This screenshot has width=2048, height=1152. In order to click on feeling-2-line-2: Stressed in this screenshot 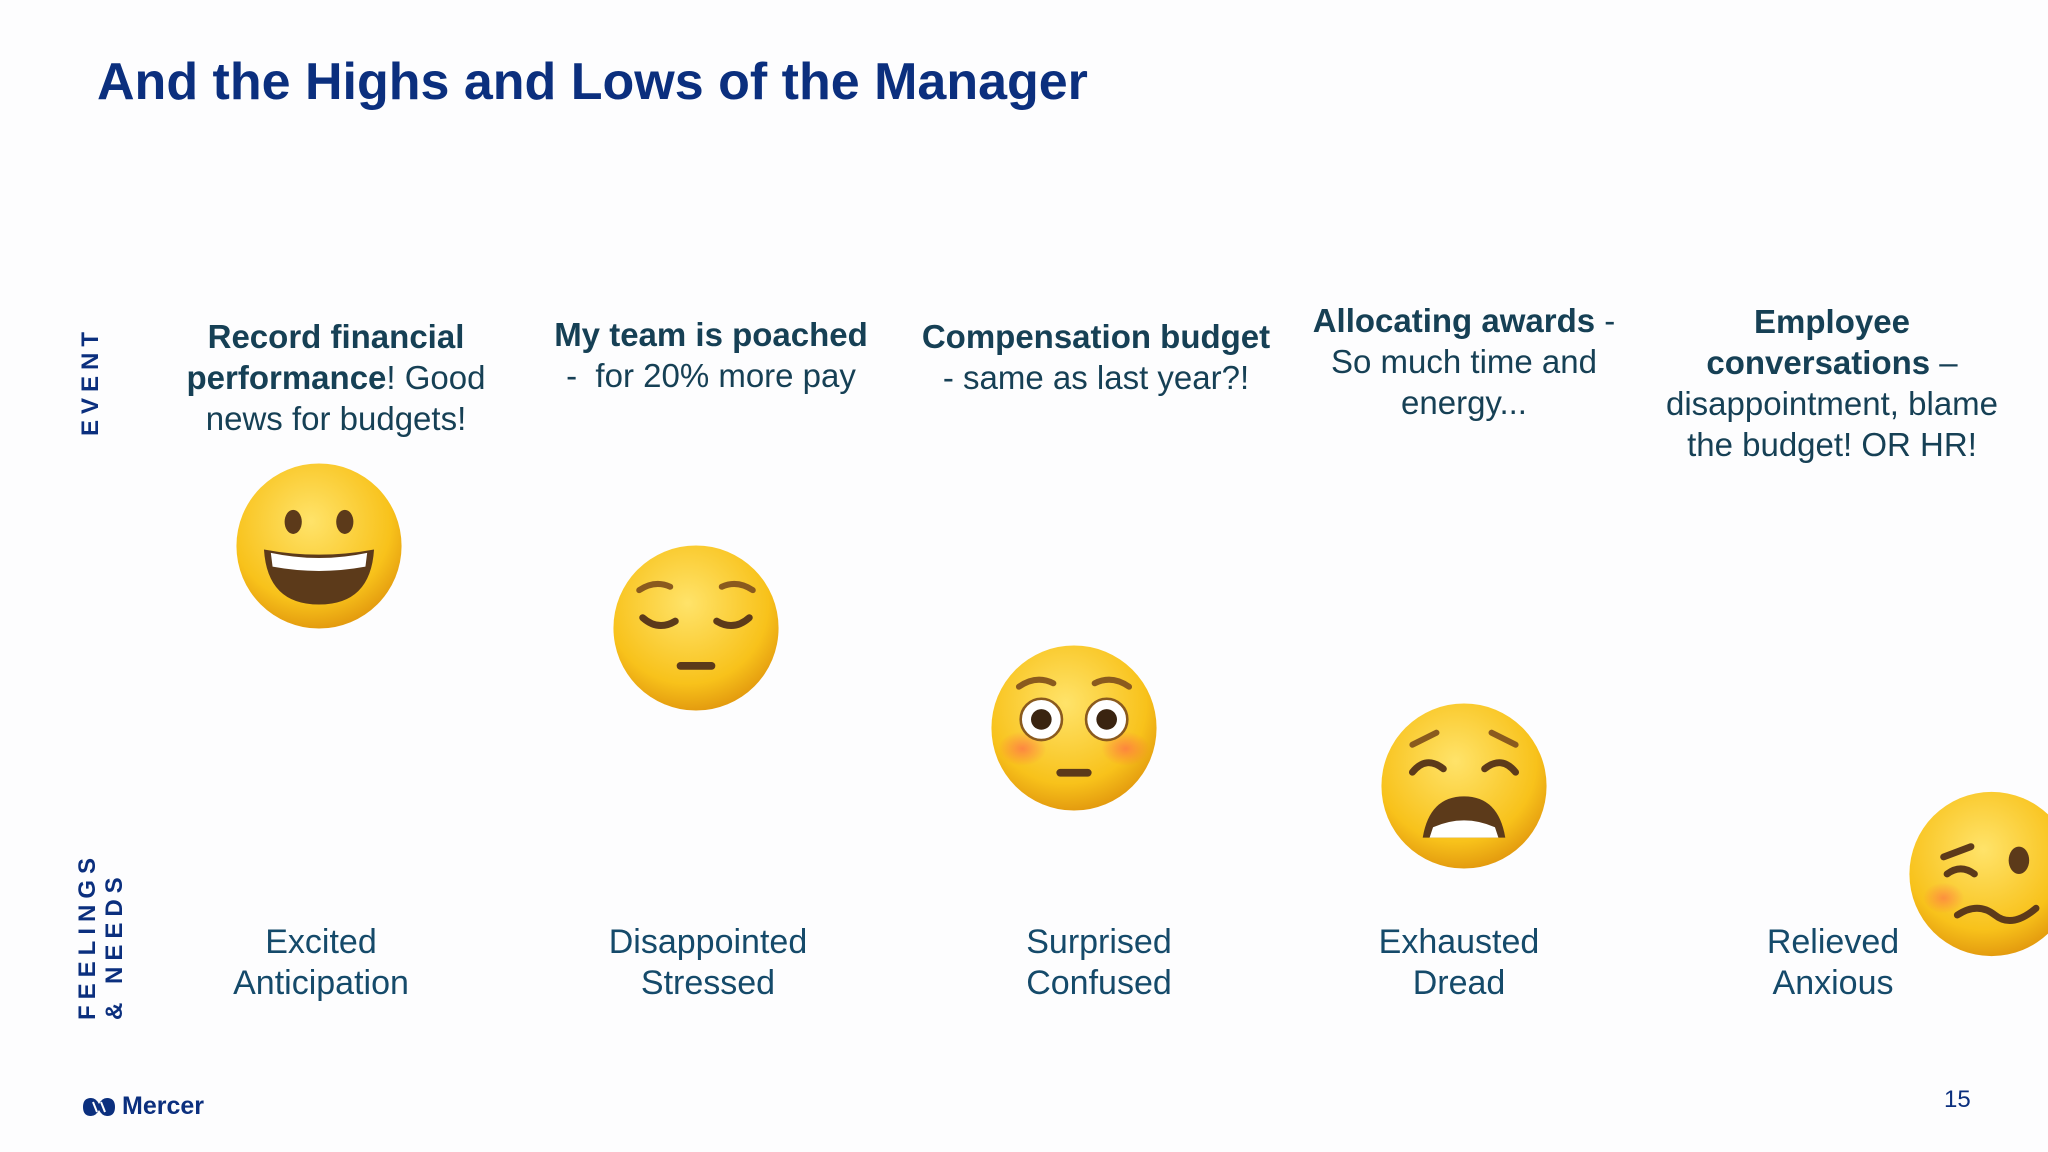, I will do `click(708, 983)`.